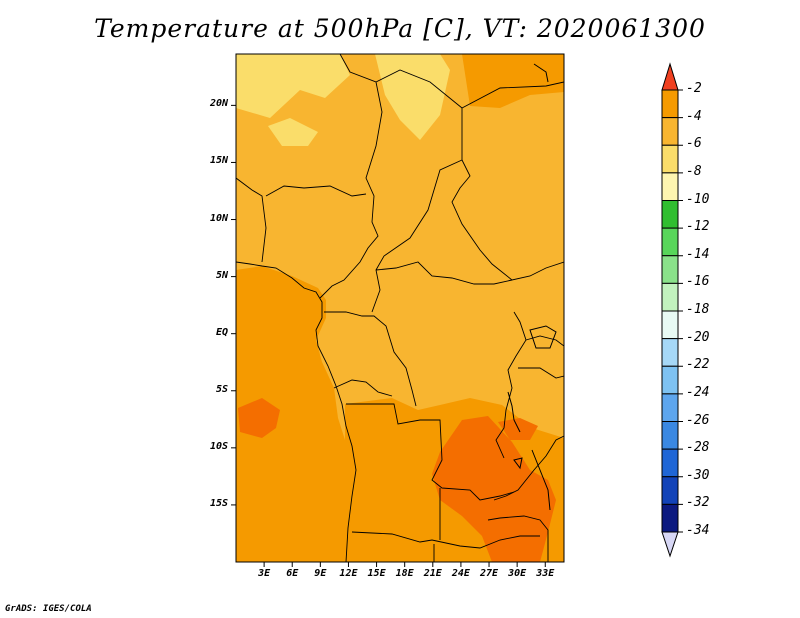 The image size is (800, 618). I want to click on border-uganda-tanzania, so click(541, 373).